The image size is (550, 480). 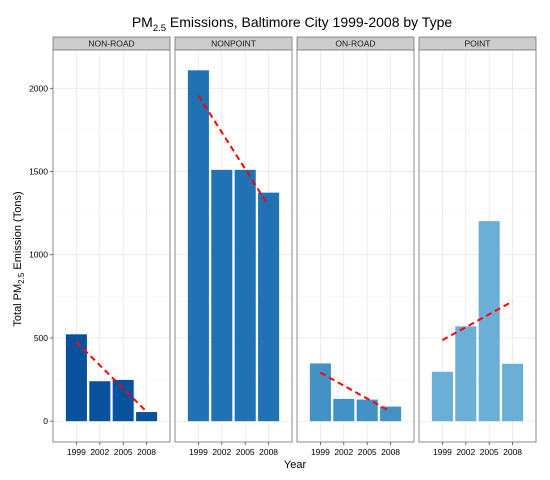 I want to click on y-axis-title: Total PM2.5 Emission (Tons), so click(x=19, y=258).